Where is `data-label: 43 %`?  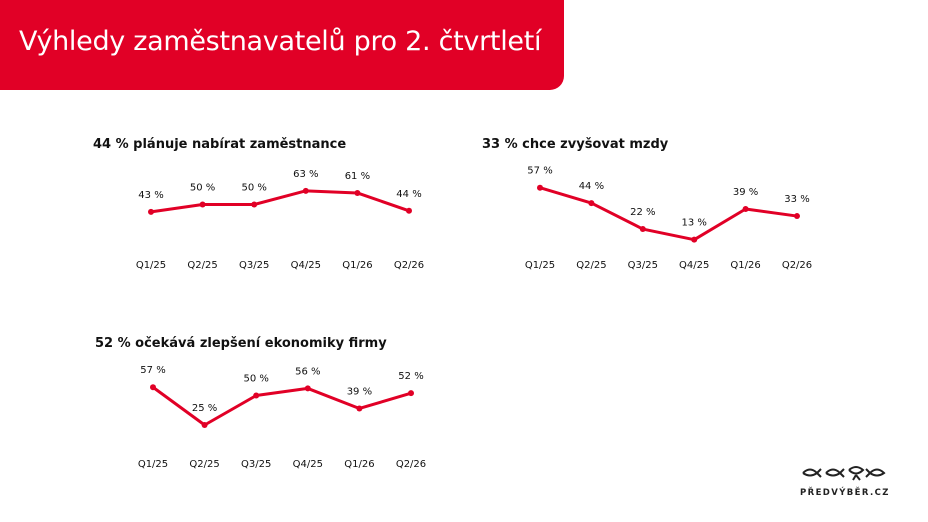
data-label: 43 % is located at coordinates (150, 195).